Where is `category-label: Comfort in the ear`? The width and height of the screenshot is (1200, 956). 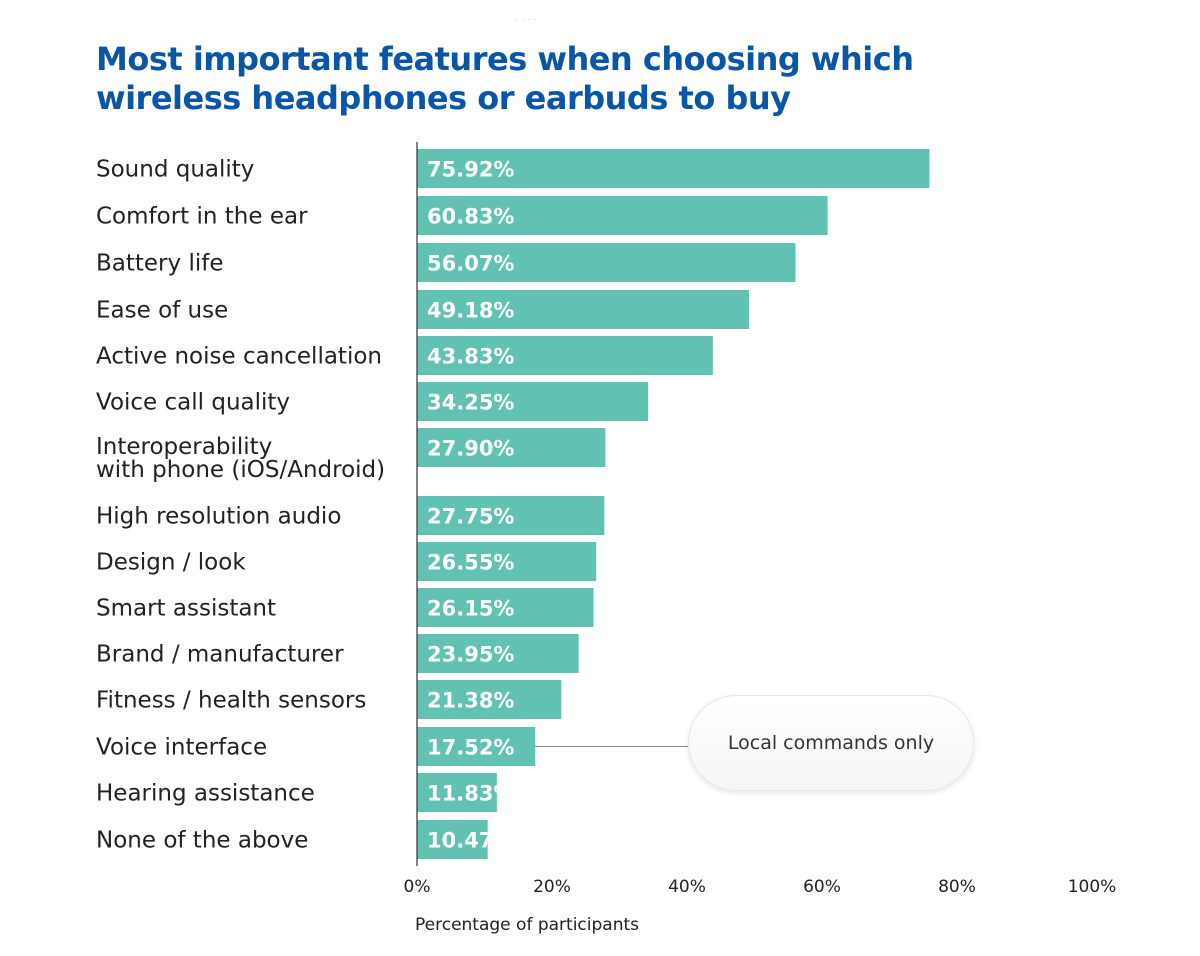
category-label: Comfort in the ear is located at coordinates (202, 217).